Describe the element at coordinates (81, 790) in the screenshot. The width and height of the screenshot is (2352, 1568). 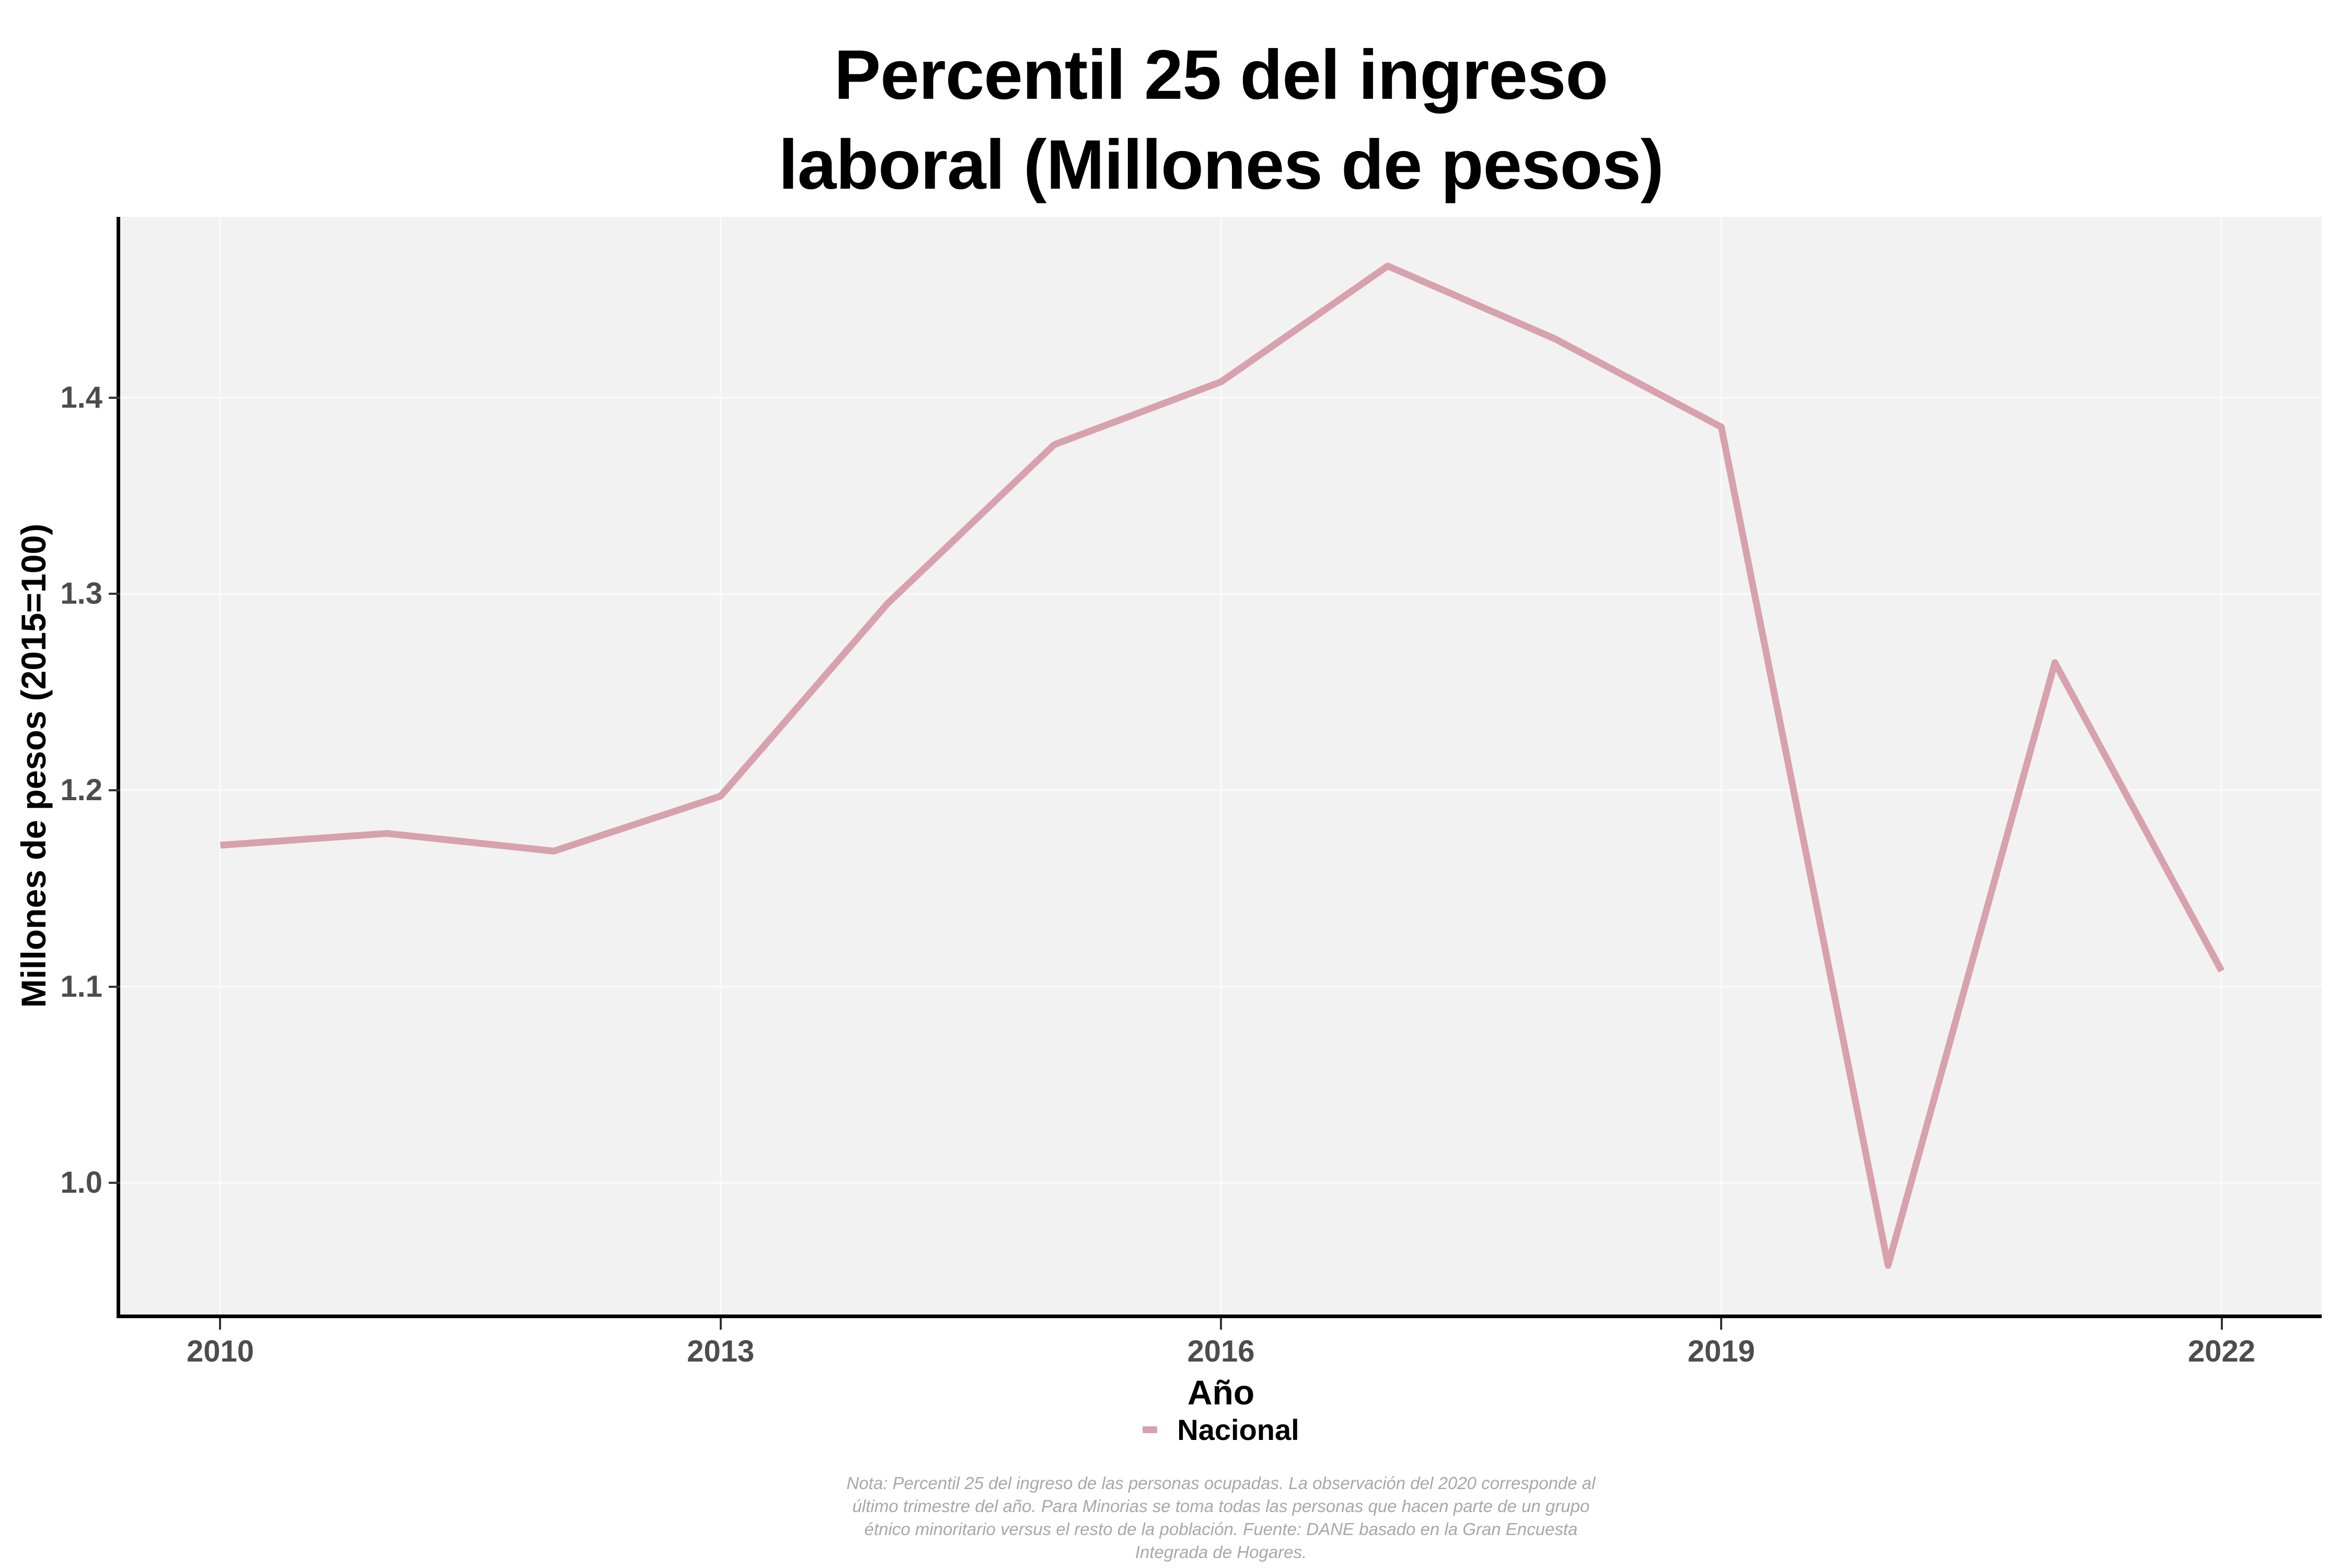
I see `y-tick-label: 1.2` at that location.